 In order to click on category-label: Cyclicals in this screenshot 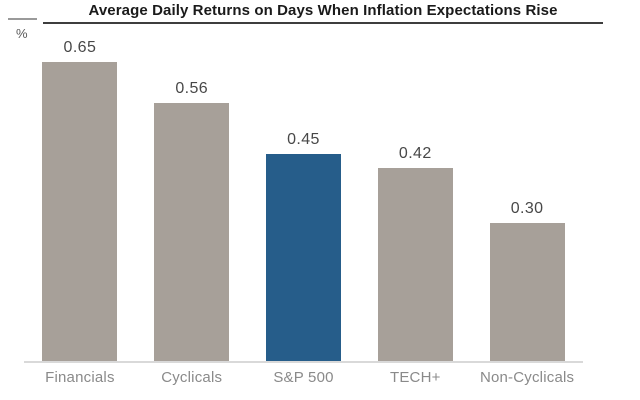, I will do `click(192, 377)`.